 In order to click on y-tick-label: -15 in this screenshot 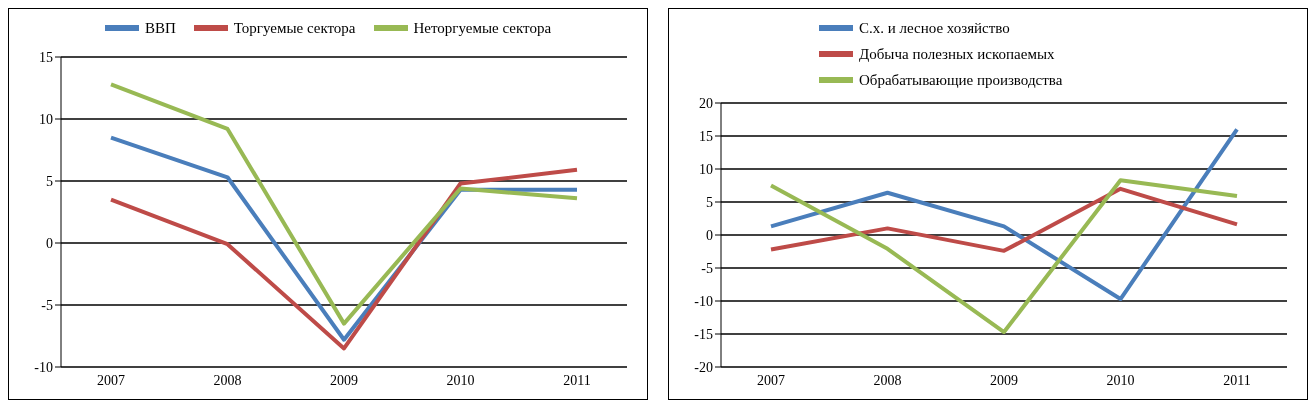, I will do `click(703, 334)`.